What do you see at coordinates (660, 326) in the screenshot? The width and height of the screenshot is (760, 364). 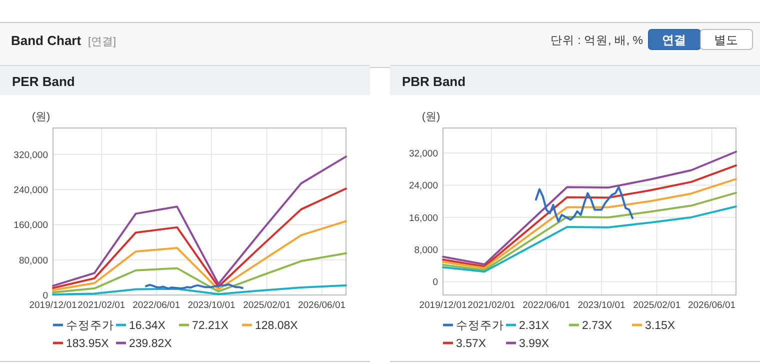 I see `legend-label: 3.15X` at bounding box center [660, 326].